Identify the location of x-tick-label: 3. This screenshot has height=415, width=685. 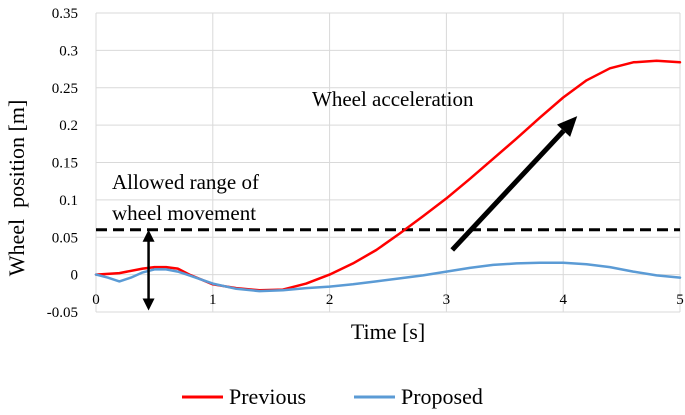
(447, 300).